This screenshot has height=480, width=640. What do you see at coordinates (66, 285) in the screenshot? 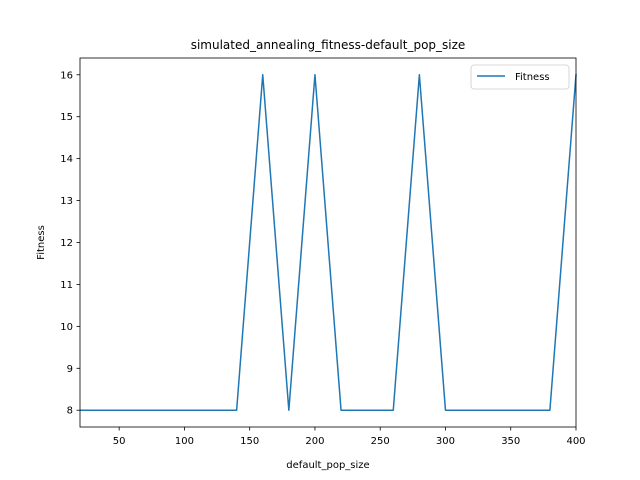
I see `y-tick-label: 11` at bounding box center [66, 285].